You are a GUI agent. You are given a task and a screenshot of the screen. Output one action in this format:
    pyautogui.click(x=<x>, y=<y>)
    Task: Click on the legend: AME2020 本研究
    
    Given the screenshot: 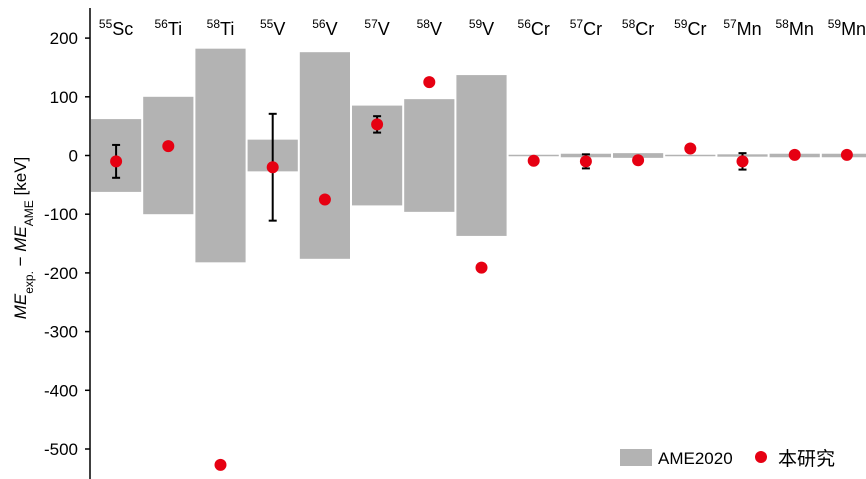 What is the action you would take?
    pyautogui.click(x=727, y=459)
    